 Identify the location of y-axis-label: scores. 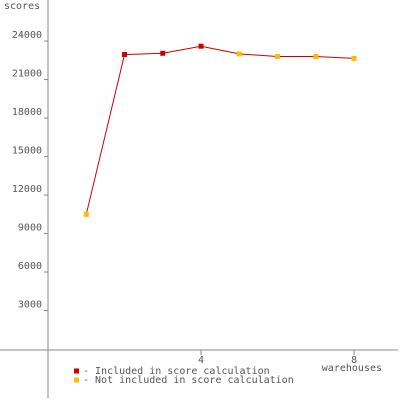
(22, 6).